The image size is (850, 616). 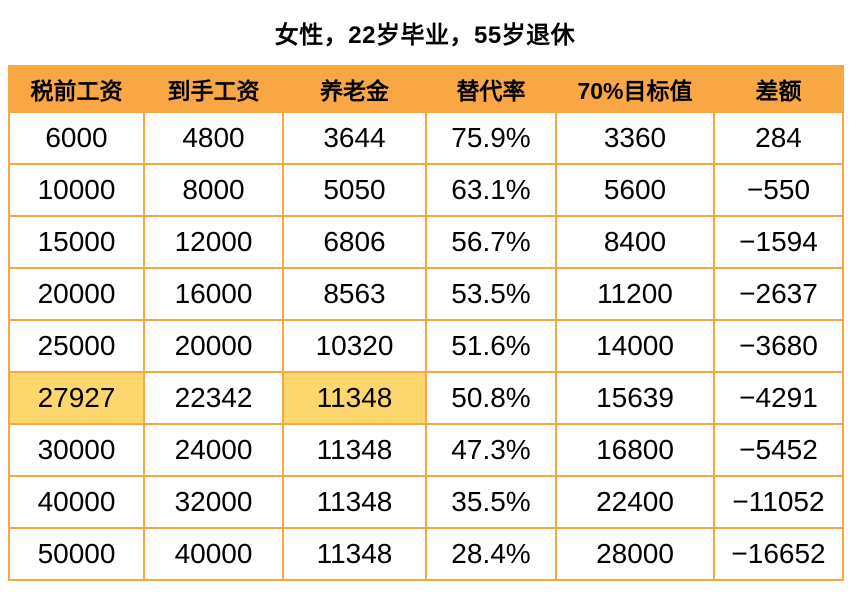 I want to click on table-cell: 15000, so click(x=76, y=242).